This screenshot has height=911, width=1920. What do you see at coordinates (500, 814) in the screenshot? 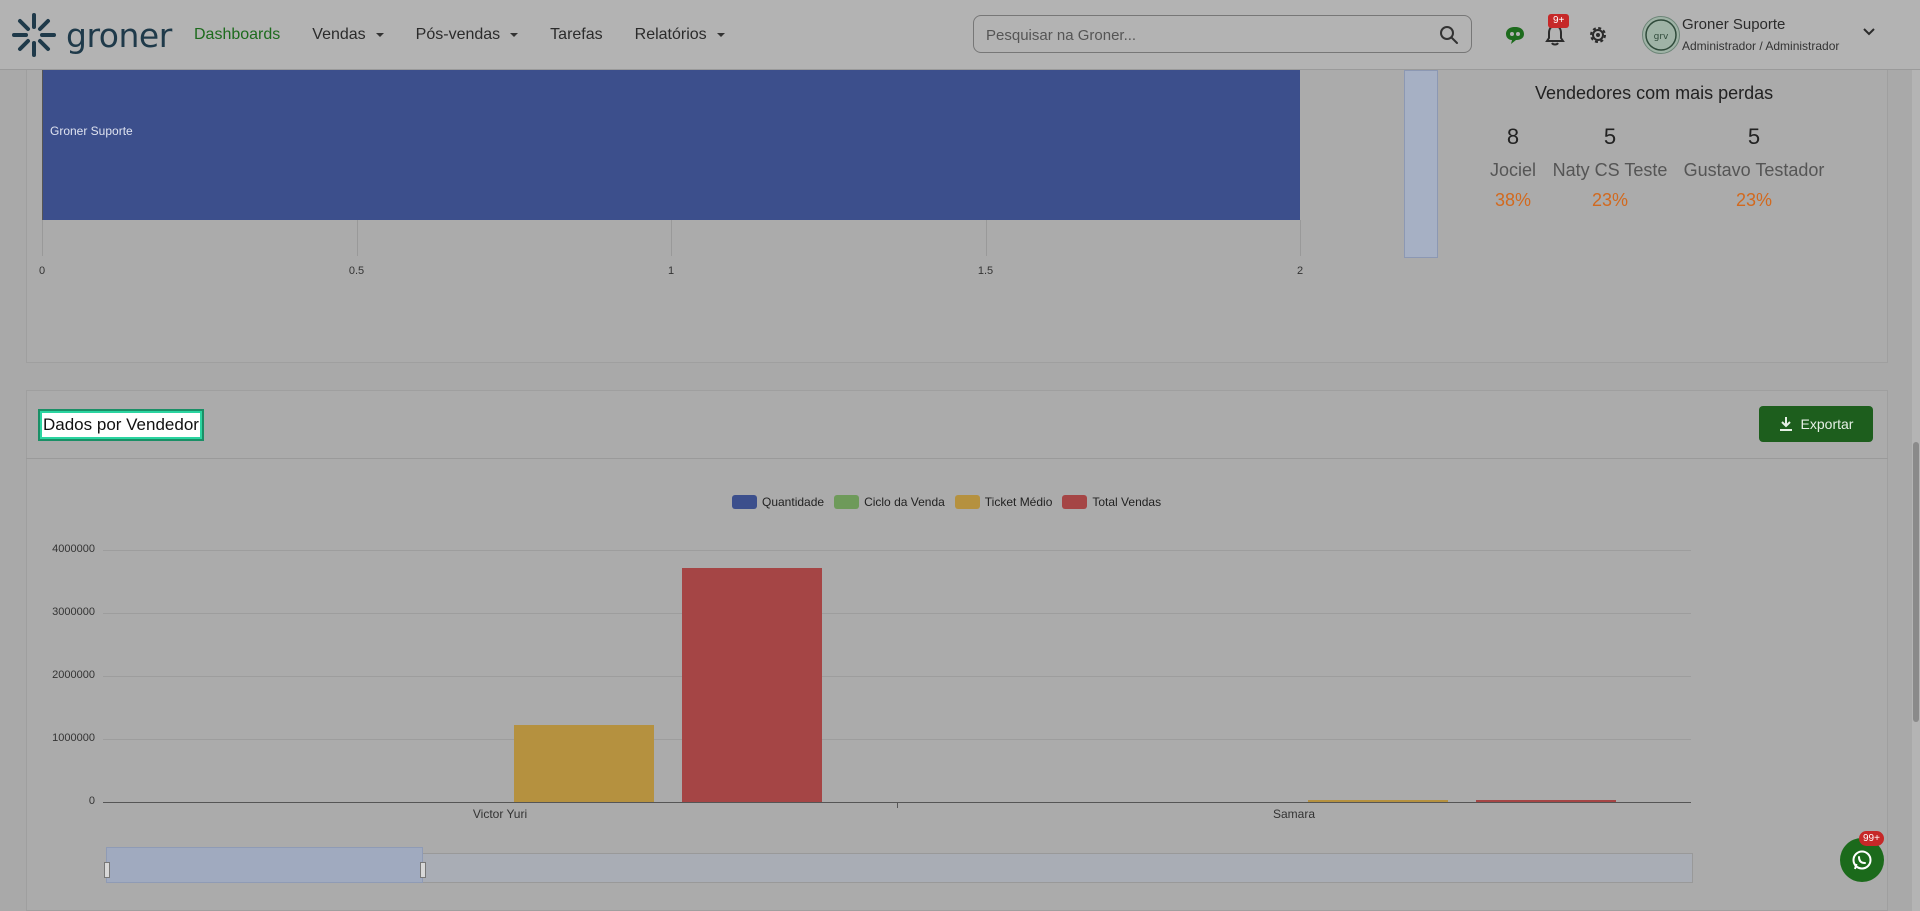
I see `x-category-label: Victor Yuri` at bounding box center [500, 814].